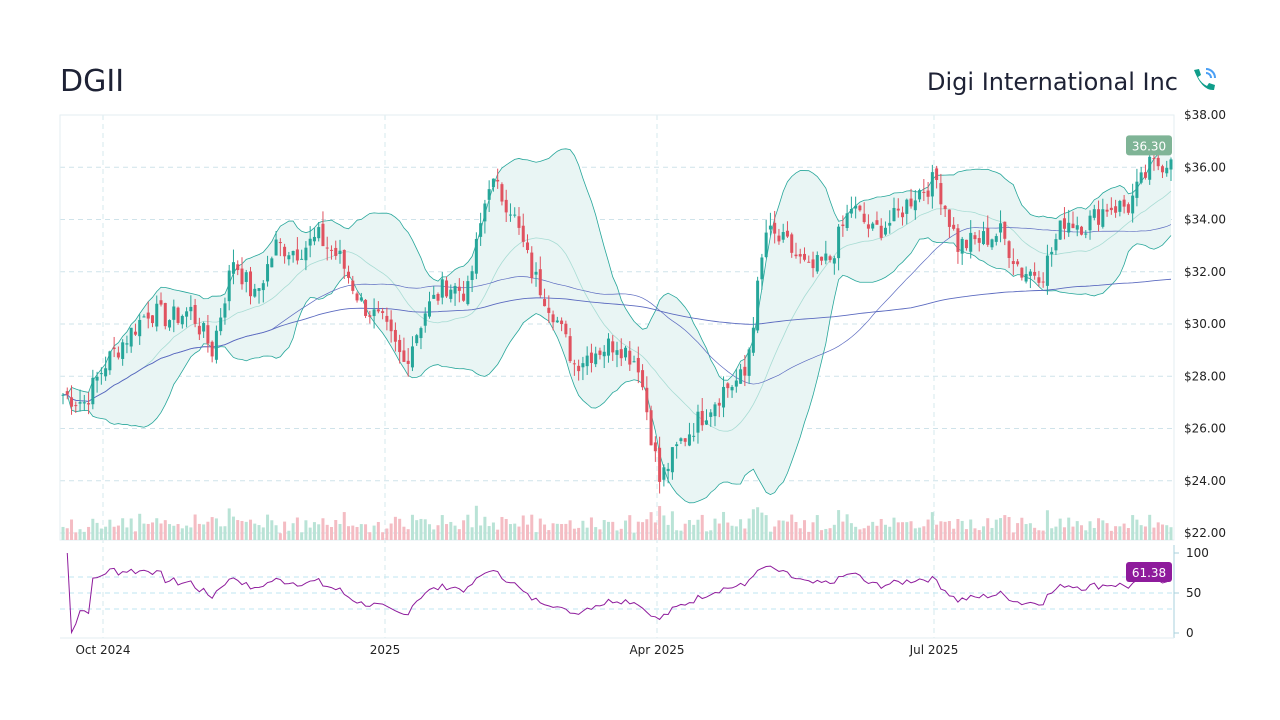 The width and height of the screenshot is (1280, 720). What do you see at coordinates (1197, 553) in the screenshot?
I see `rsi-tick-label: 100` at bounding box center [1197, 553].